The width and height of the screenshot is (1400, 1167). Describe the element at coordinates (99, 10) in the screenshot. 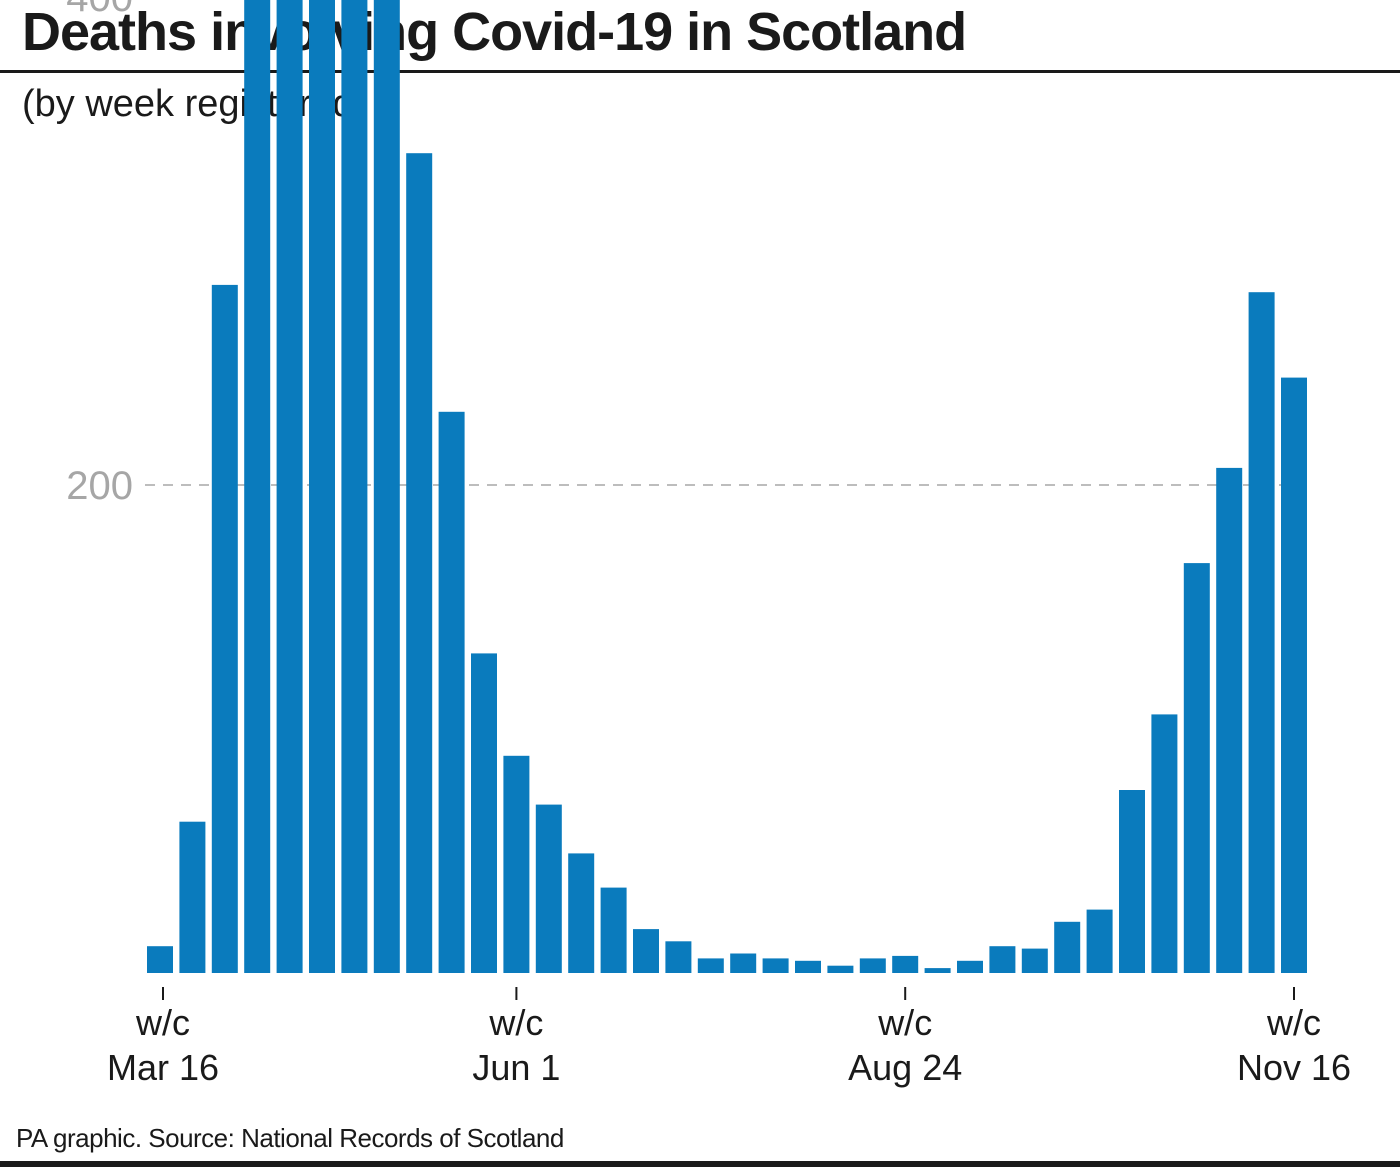

I see `y-tick-label-400: 400` at that location.